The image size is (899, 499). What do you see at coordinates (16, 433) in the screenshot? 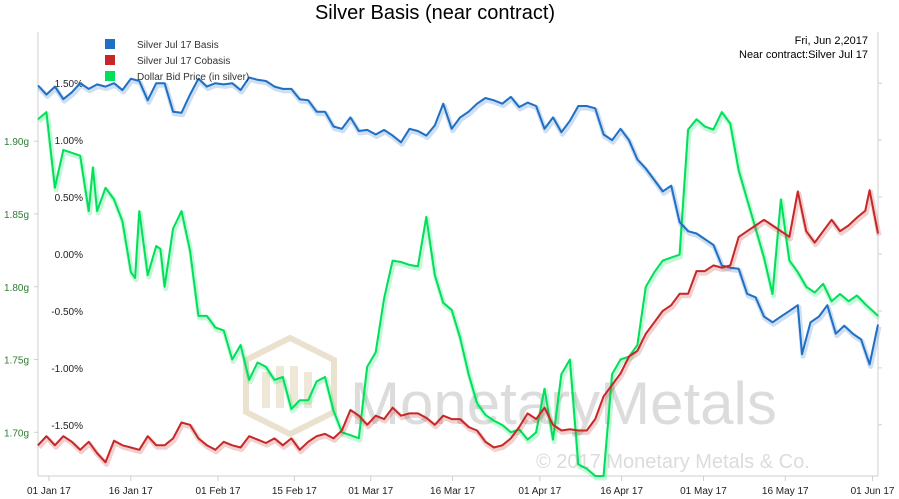
I see `left-tick-label: 1.70g` at bounding box center [16, 433].